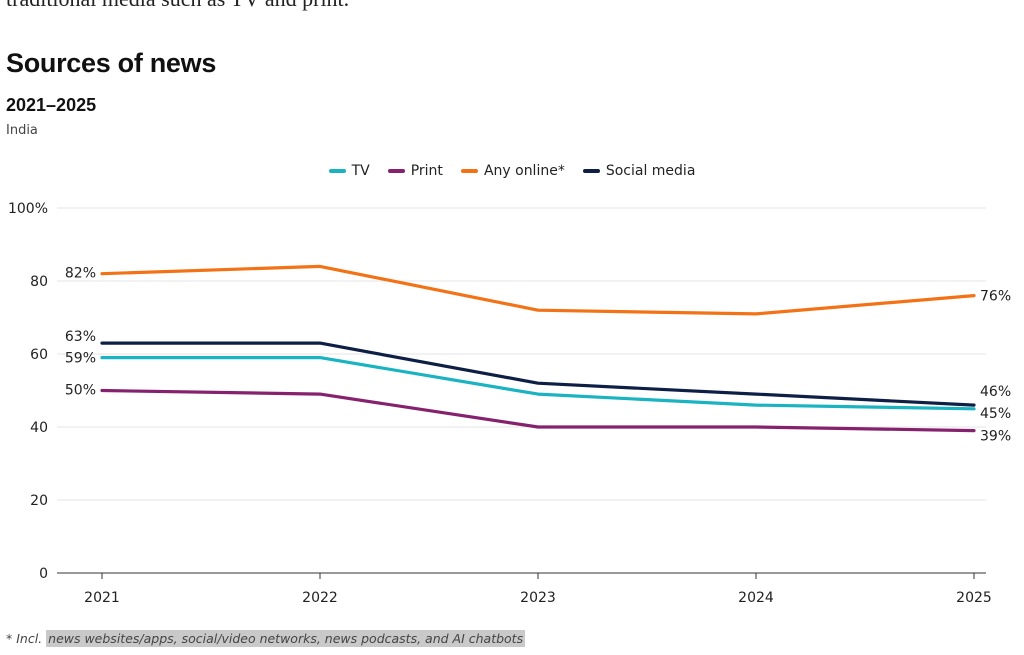  I want to click on legend-label-tv: TV, so click(360, 171).